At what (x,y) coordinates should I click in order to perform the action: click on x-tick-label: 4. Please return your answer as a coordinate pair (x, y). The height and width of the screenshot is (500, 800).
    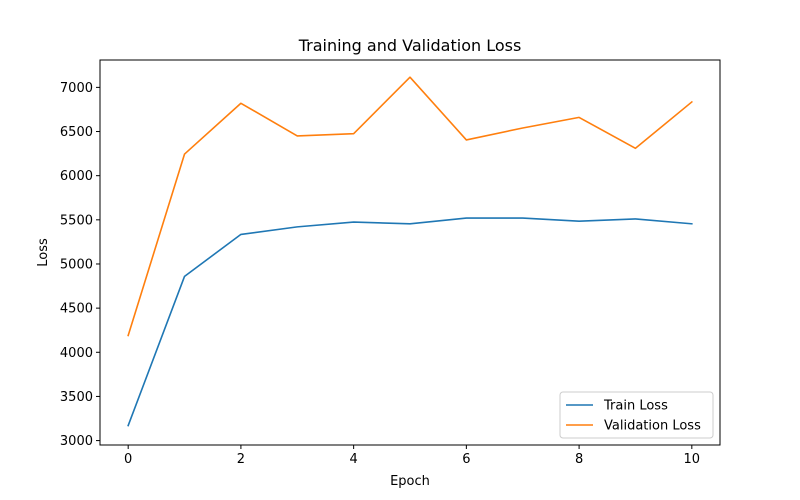
    Looking at the image, I should click on (353, 459).